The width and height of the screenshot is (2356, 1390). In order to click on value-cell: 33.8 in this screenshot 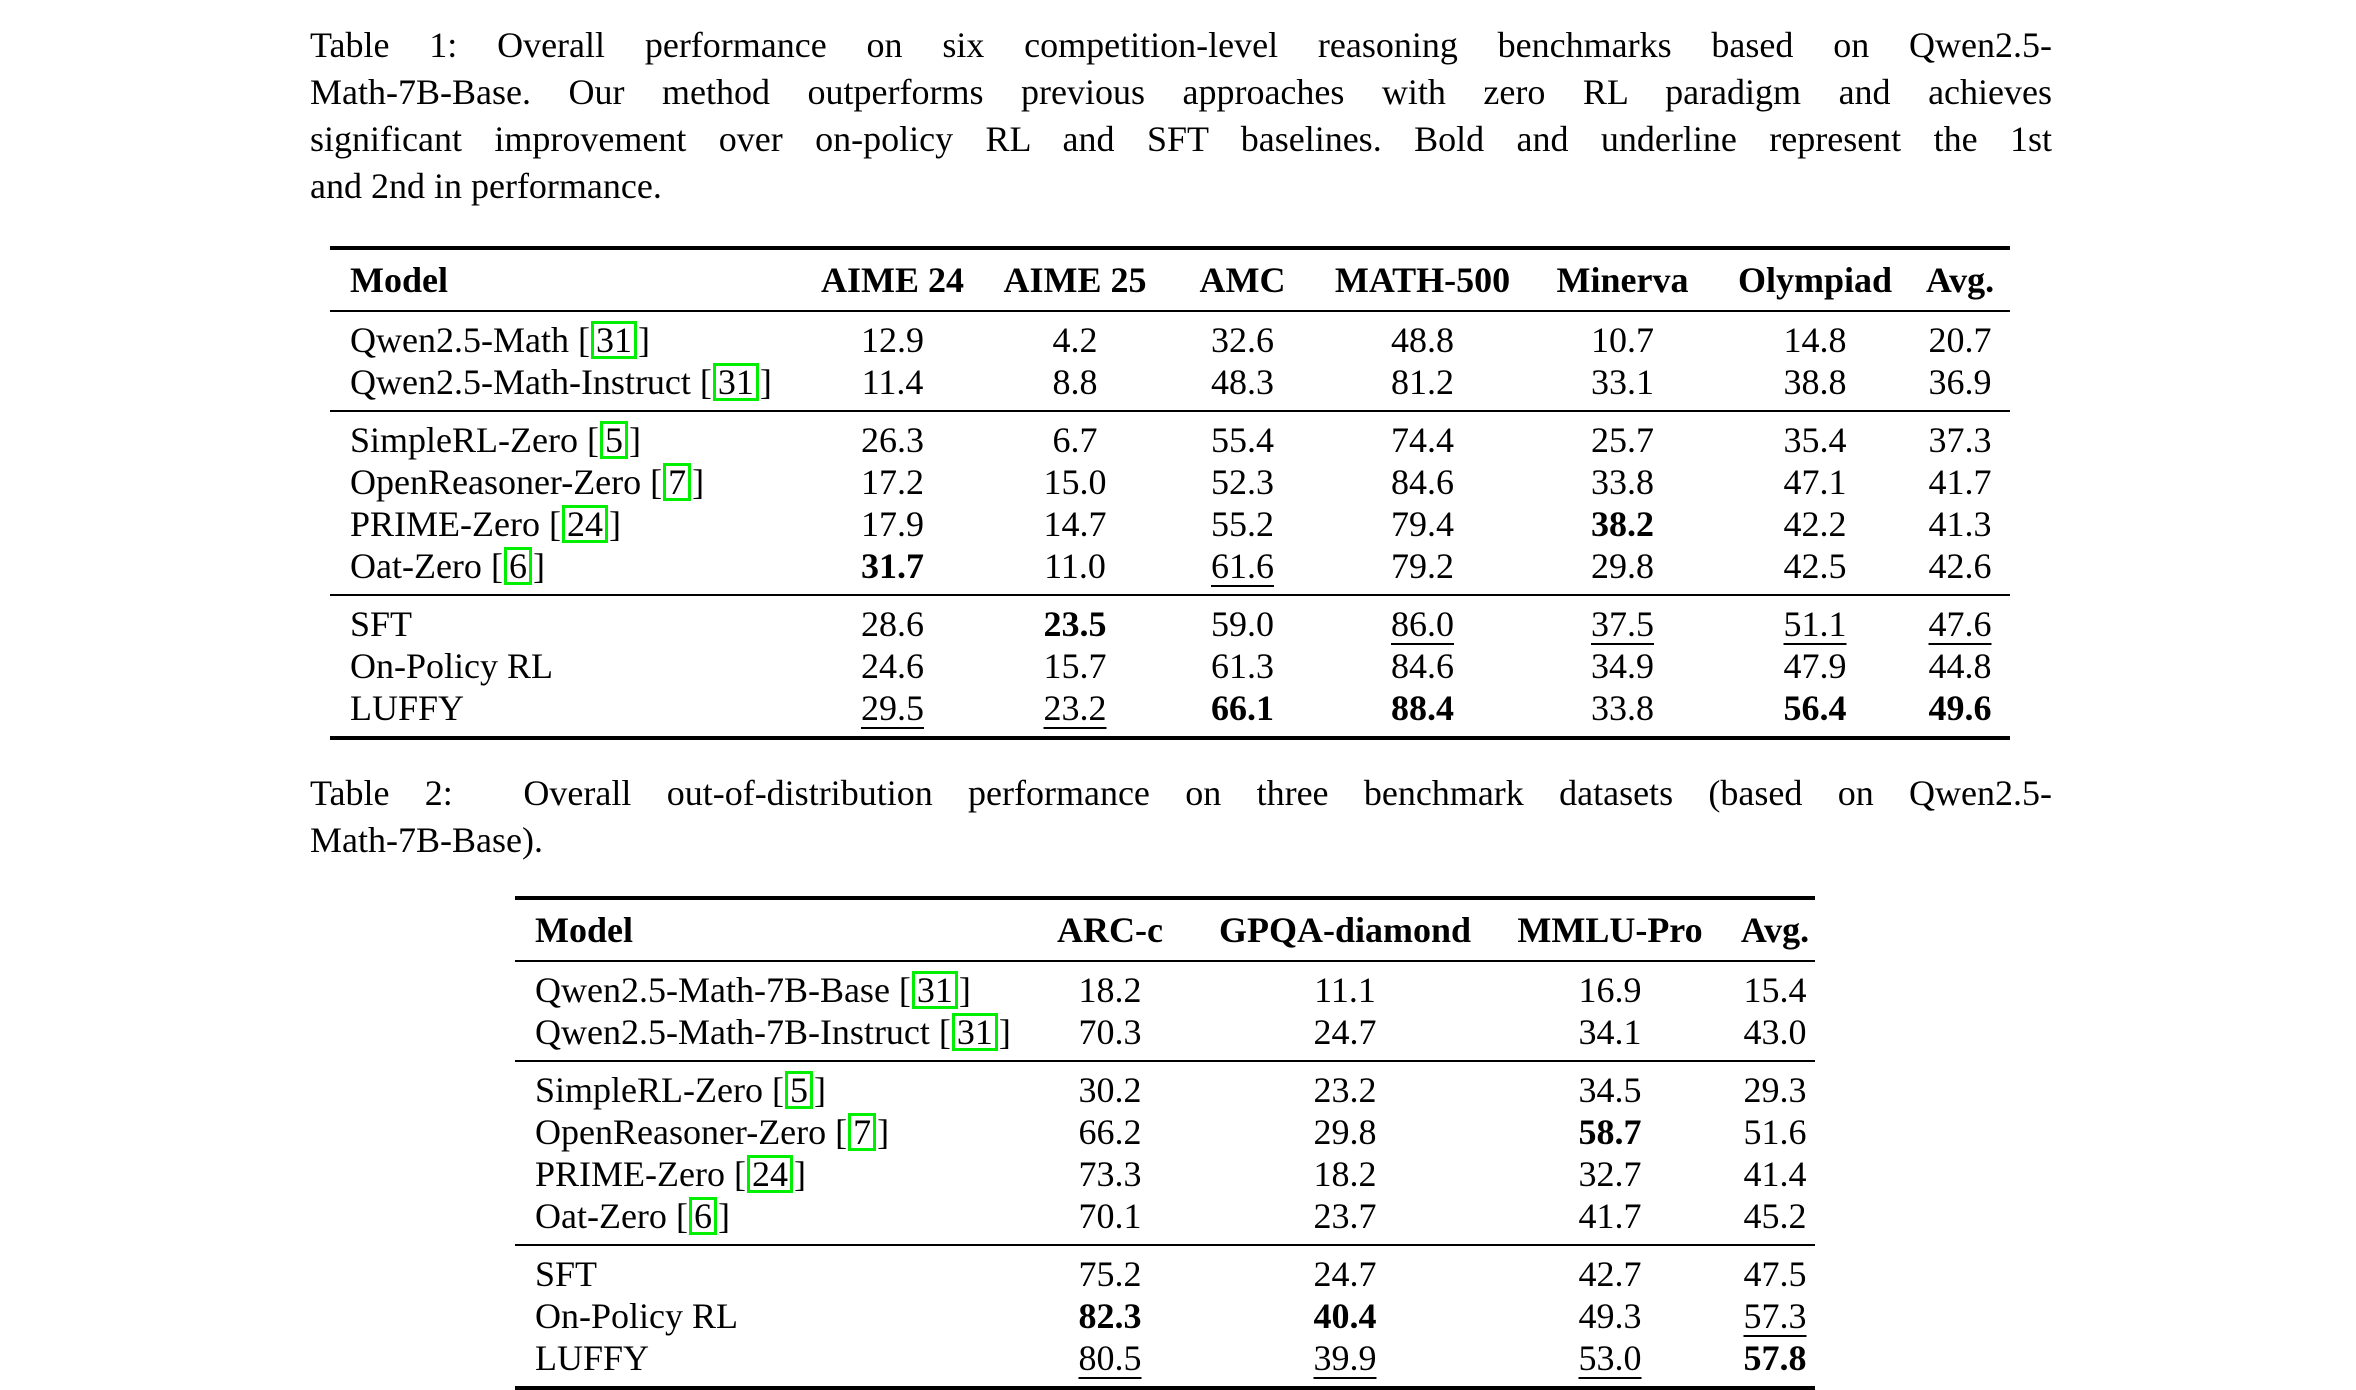, I will do `click(1622, 482)`.